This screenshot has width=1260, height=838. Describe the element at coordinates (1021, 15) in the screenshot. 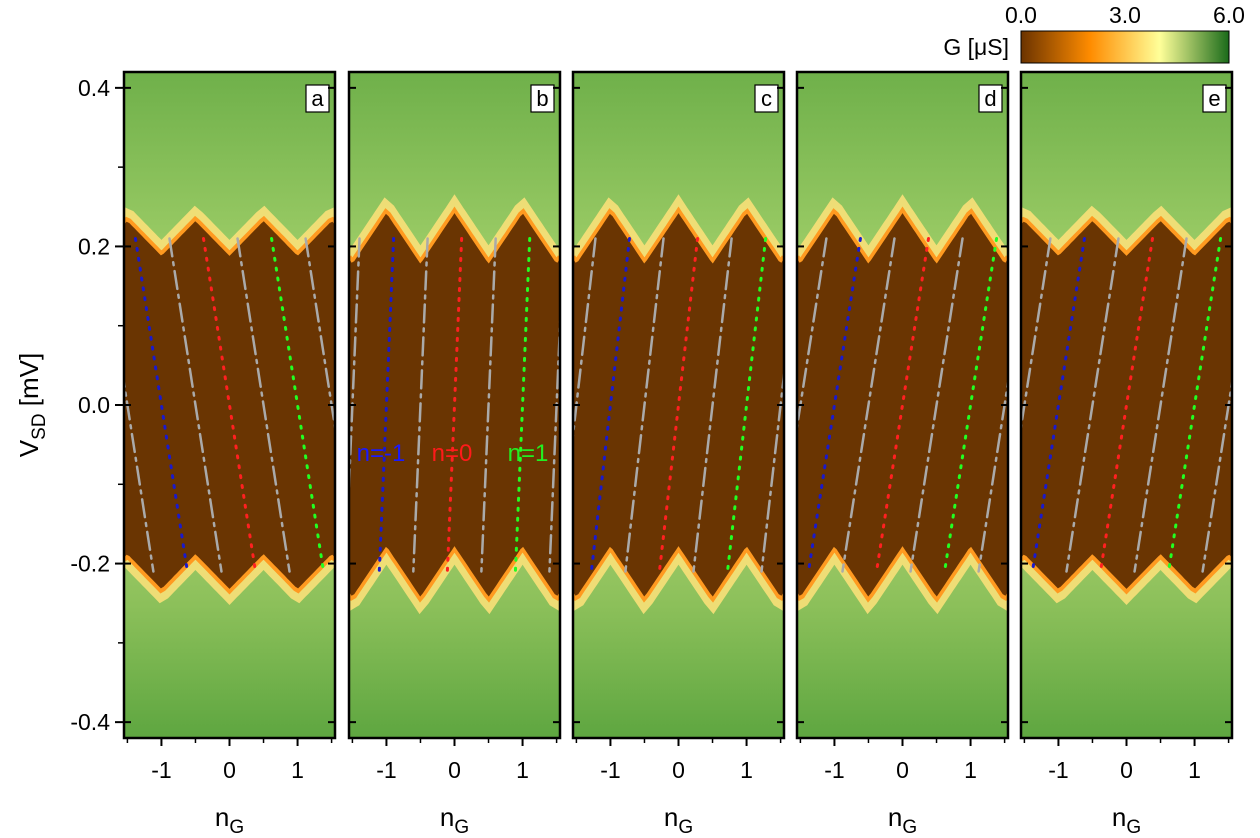

I see `colorbar-tick-label: 0.0` at that location.